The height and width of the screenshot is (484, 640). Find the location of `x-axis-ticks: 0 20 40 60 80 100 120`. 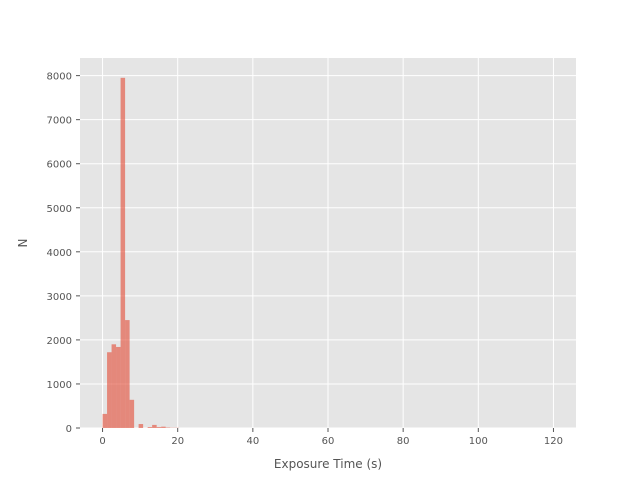

x-axis-ticks: 0 20 40 60 80 100 120 is located at coordinates (331, 437).